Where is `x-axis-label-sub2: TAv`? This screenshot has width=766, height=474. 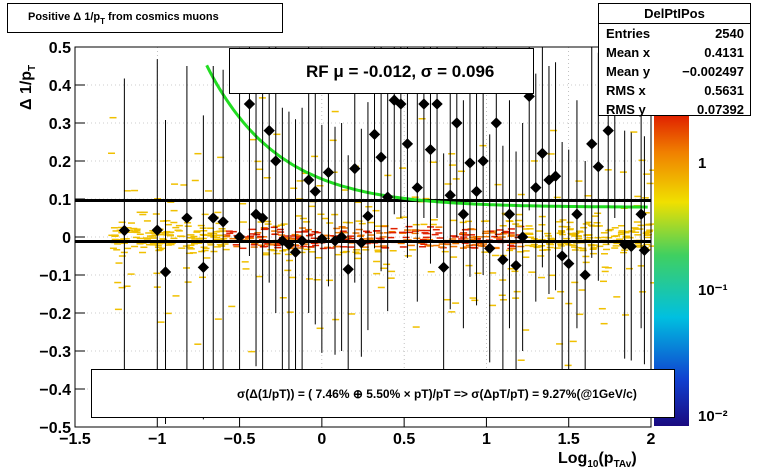
x-axis-label-sub2: TAv is located at coordinates (622, 465).